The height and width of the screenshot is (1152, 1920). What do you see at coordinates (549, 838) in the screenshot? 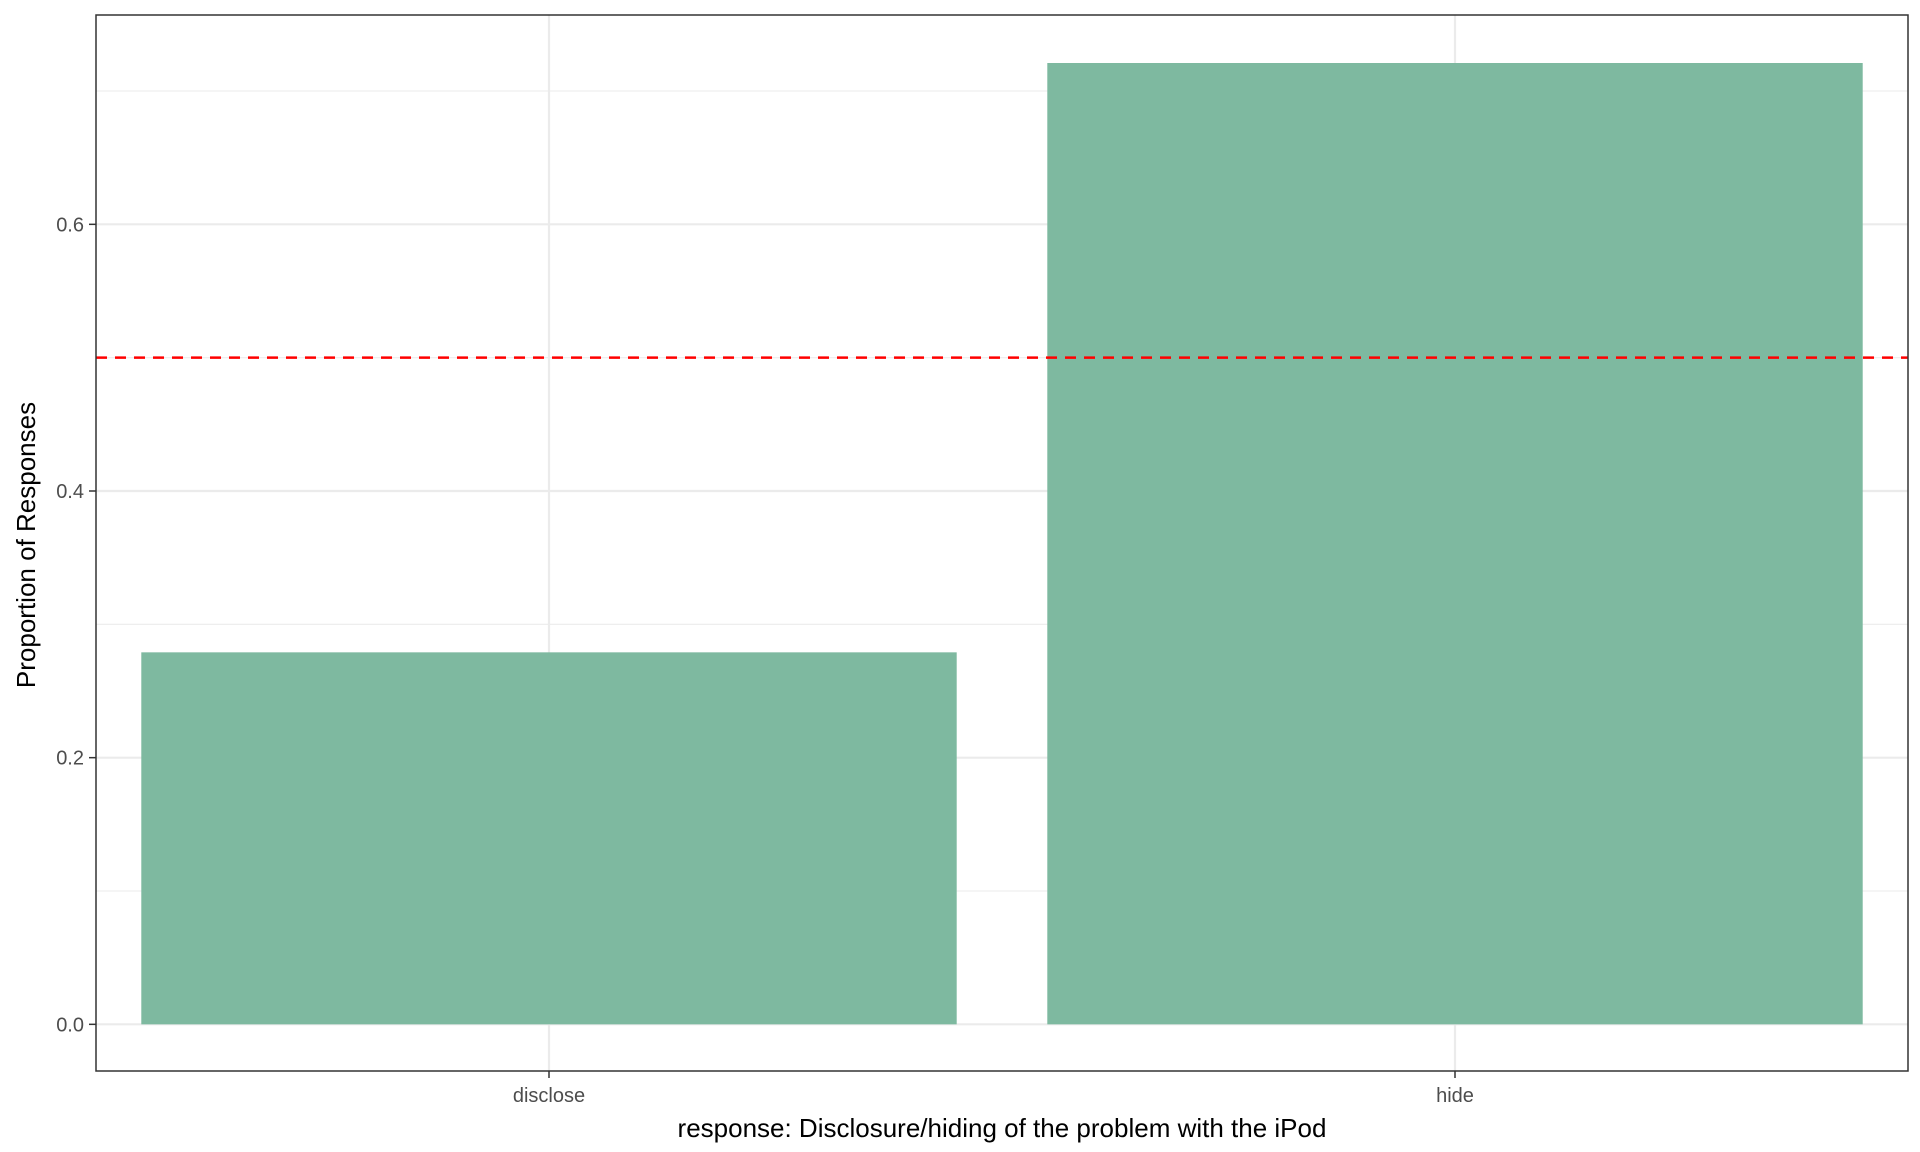
I see `bar-disclose` at bounding box center [549, 838].